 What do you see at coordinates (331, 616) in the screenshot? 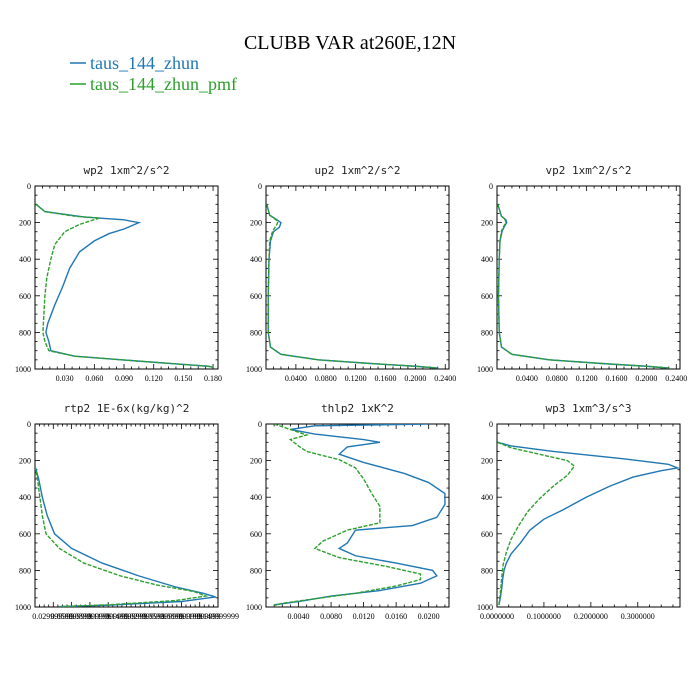
I see `x-tick-label: 0.0080` at bounding box center [331, 616].